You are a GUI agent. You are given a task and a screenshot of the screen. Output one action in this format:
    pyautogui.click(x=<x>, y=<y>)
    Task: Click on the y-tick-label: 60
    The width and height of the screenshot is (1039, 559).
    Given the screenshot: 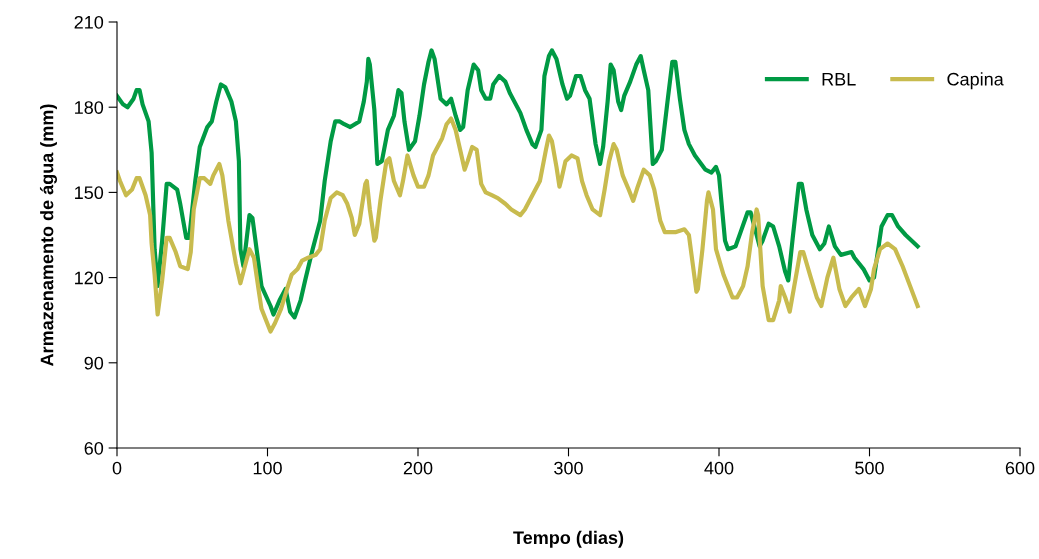 What is the action you would take?
    pyautogui.click(x=94, y=448)
    